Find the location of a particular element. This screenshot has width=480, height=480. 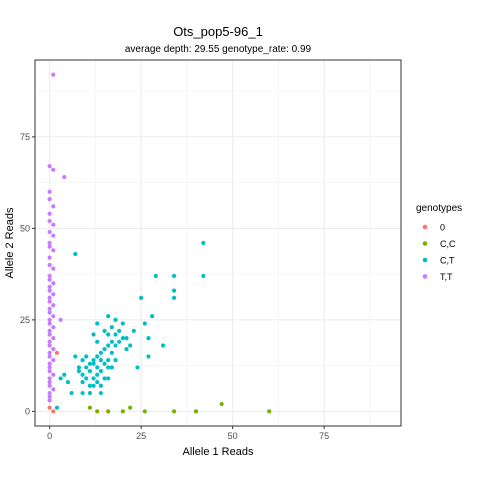

legend-label: T,T is located at coordinates (446, 277).